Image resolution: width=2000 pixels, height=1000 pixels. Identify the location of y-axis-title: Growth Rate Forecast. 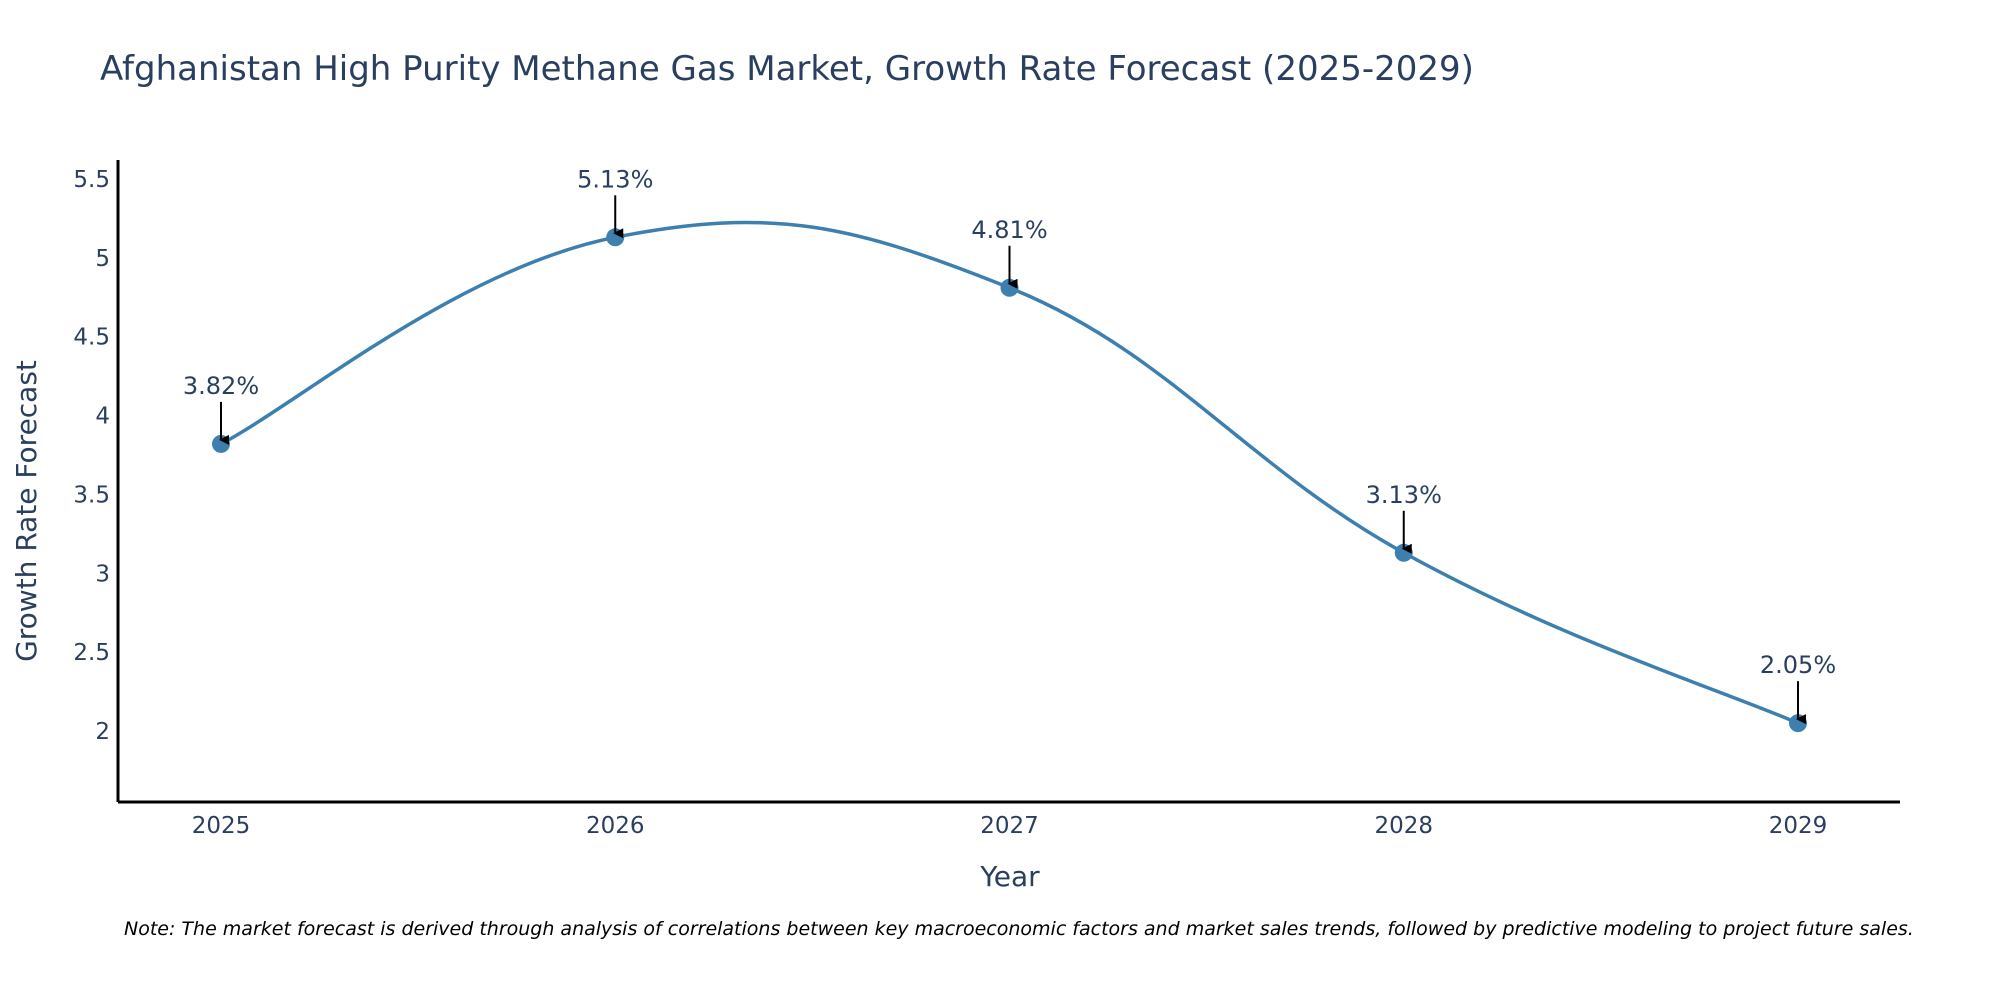
(26, 511).